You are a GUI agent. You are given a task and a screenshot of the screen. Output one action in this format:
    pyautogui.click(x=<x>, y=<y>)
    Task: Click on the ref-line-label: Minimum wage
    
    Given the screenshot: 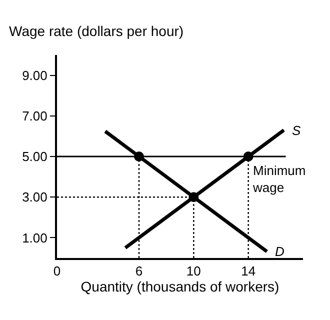 What is the action you would take?
    pyautogui.click(x=279, y=179)
    